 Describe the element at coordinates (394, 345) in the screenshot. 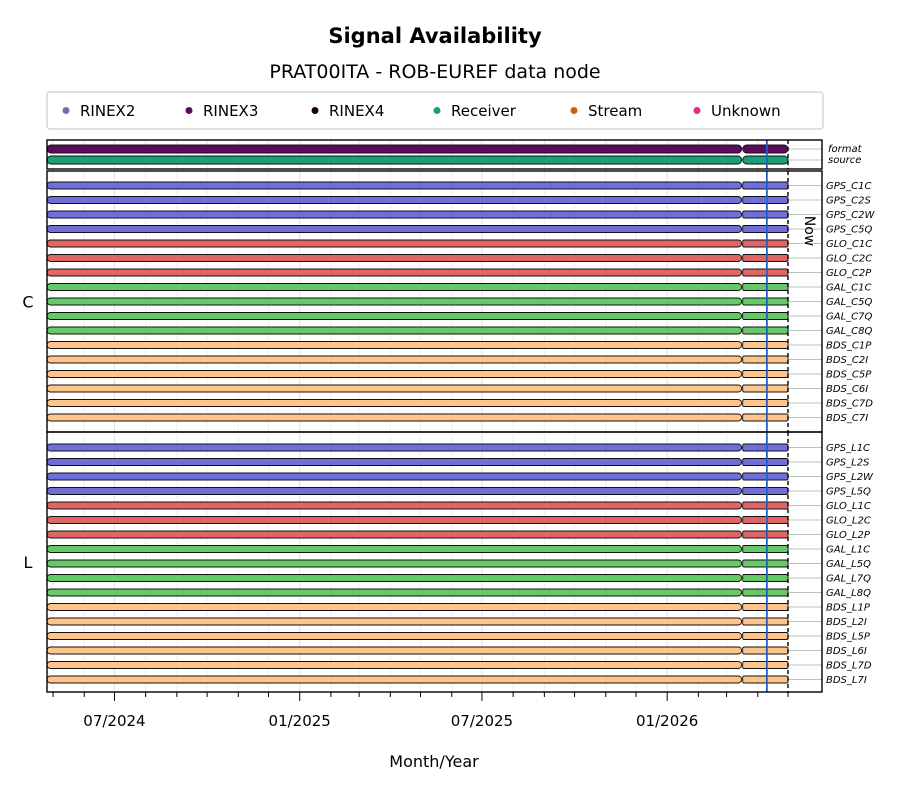

I see `bar-bds-c1p` at that location.